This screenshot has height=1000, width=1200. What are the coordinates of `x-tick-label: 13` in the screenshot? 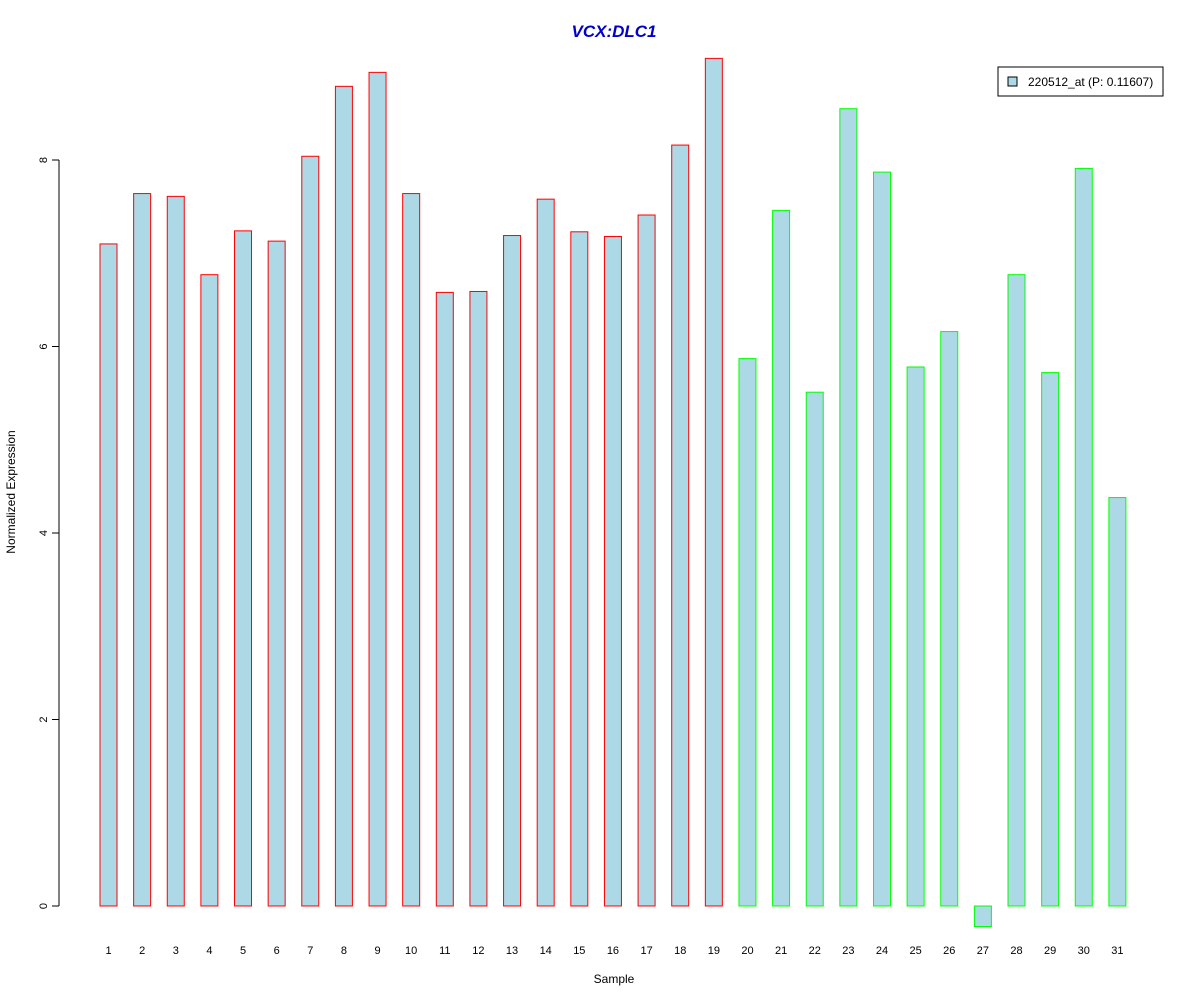 It's located at (512, 951).